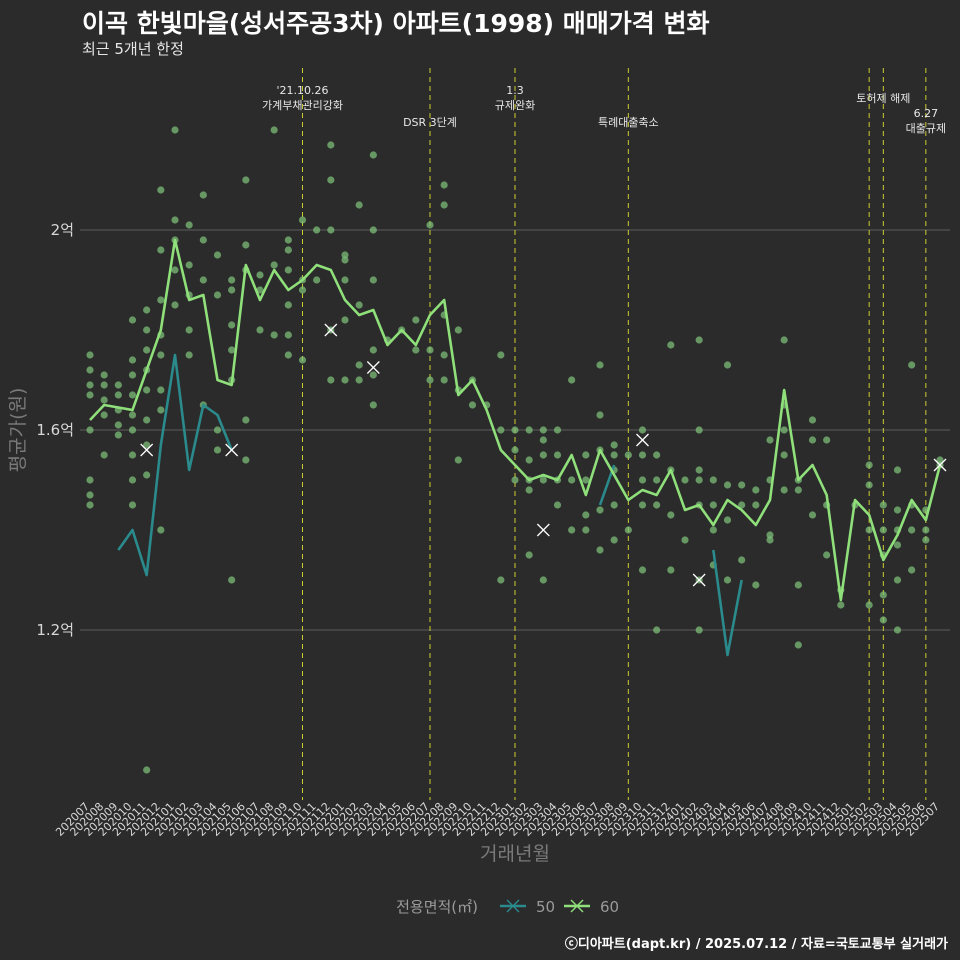 The height and width of the screenshot is (960, 960). Describe the element at coordinates (302, 90) in the screenshot. I see `event-label: '21.10.26` at that location.